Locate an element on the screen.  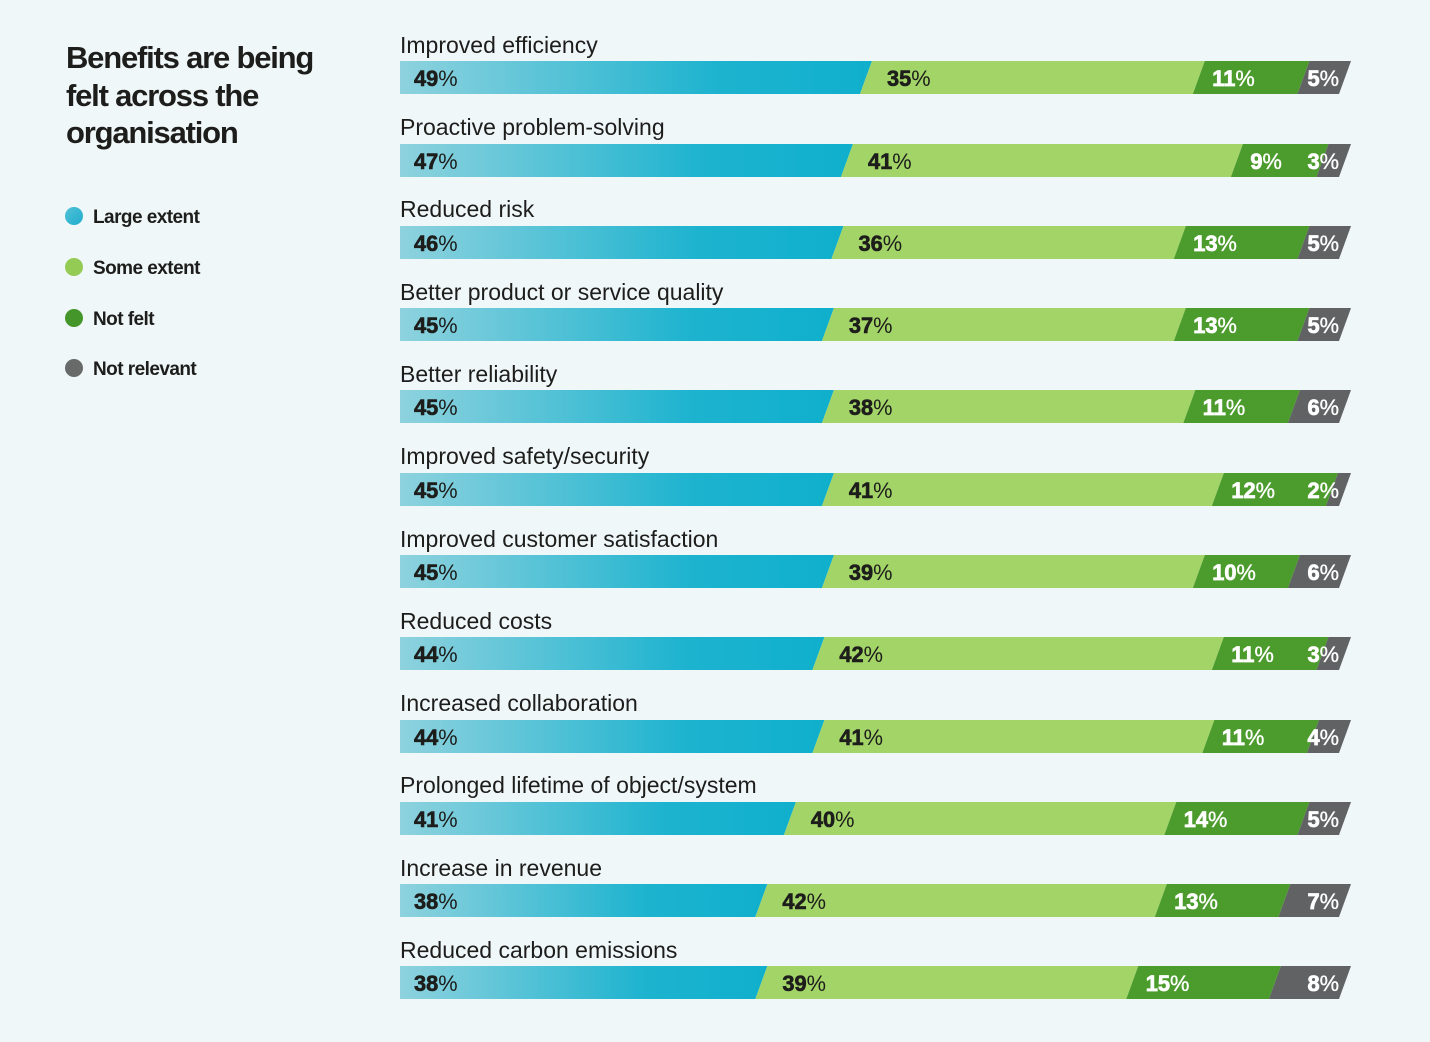
svg-text: 8% is located at coordinates (1323, 983).